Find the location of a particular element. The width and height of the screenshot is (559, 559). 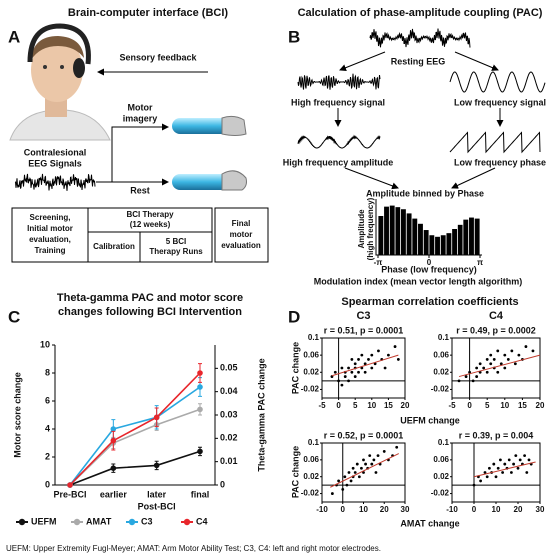

arrows is located at coordinates (419, 120).